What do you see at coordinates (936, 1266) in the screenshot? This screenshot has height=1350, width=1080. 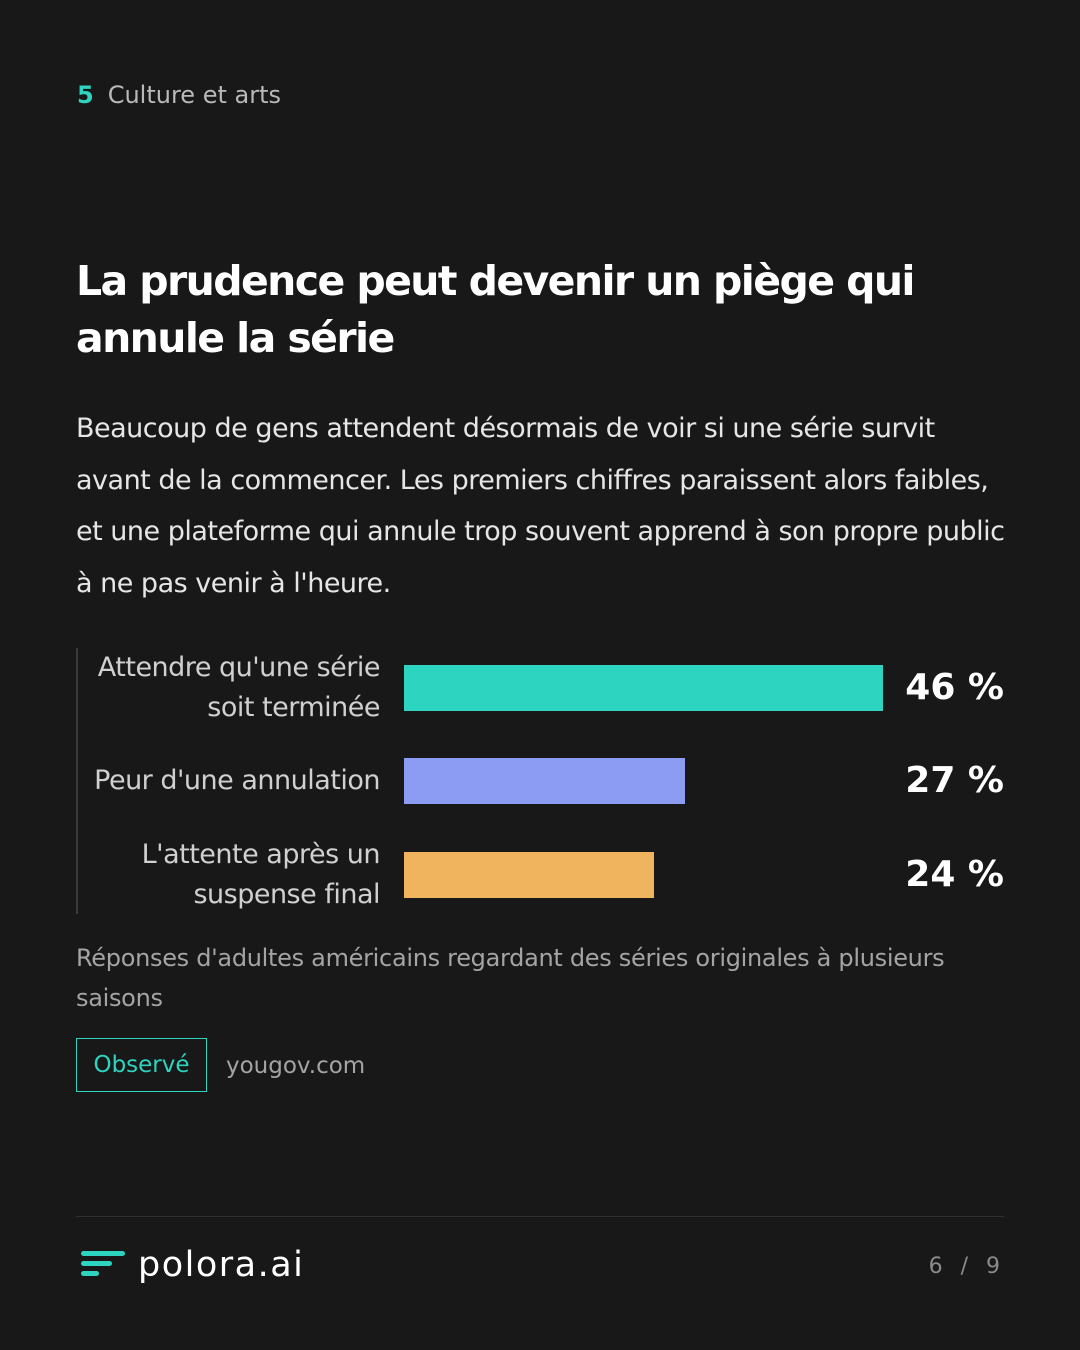 I see `page-current: 6` at bounding box center [936, 1266].